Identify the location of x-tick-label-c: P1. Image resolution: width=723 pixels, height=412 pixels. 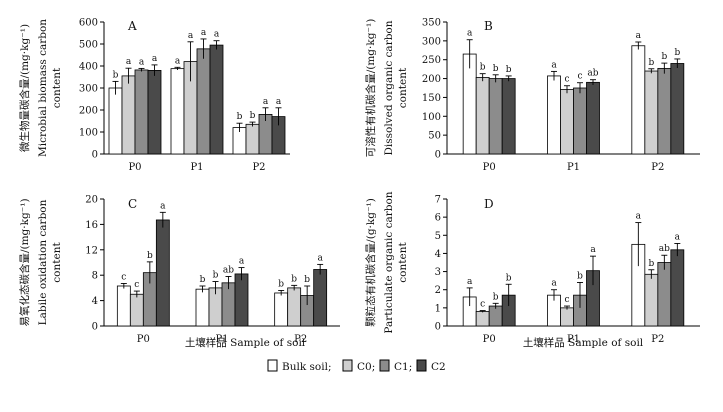
(221, 339).